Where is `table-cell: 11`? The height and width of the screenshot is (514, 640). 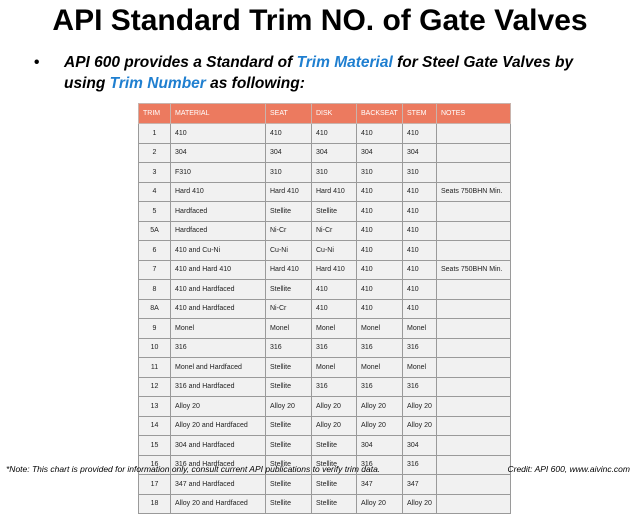
table-cell: 11 is located at coordinates (154, 367).